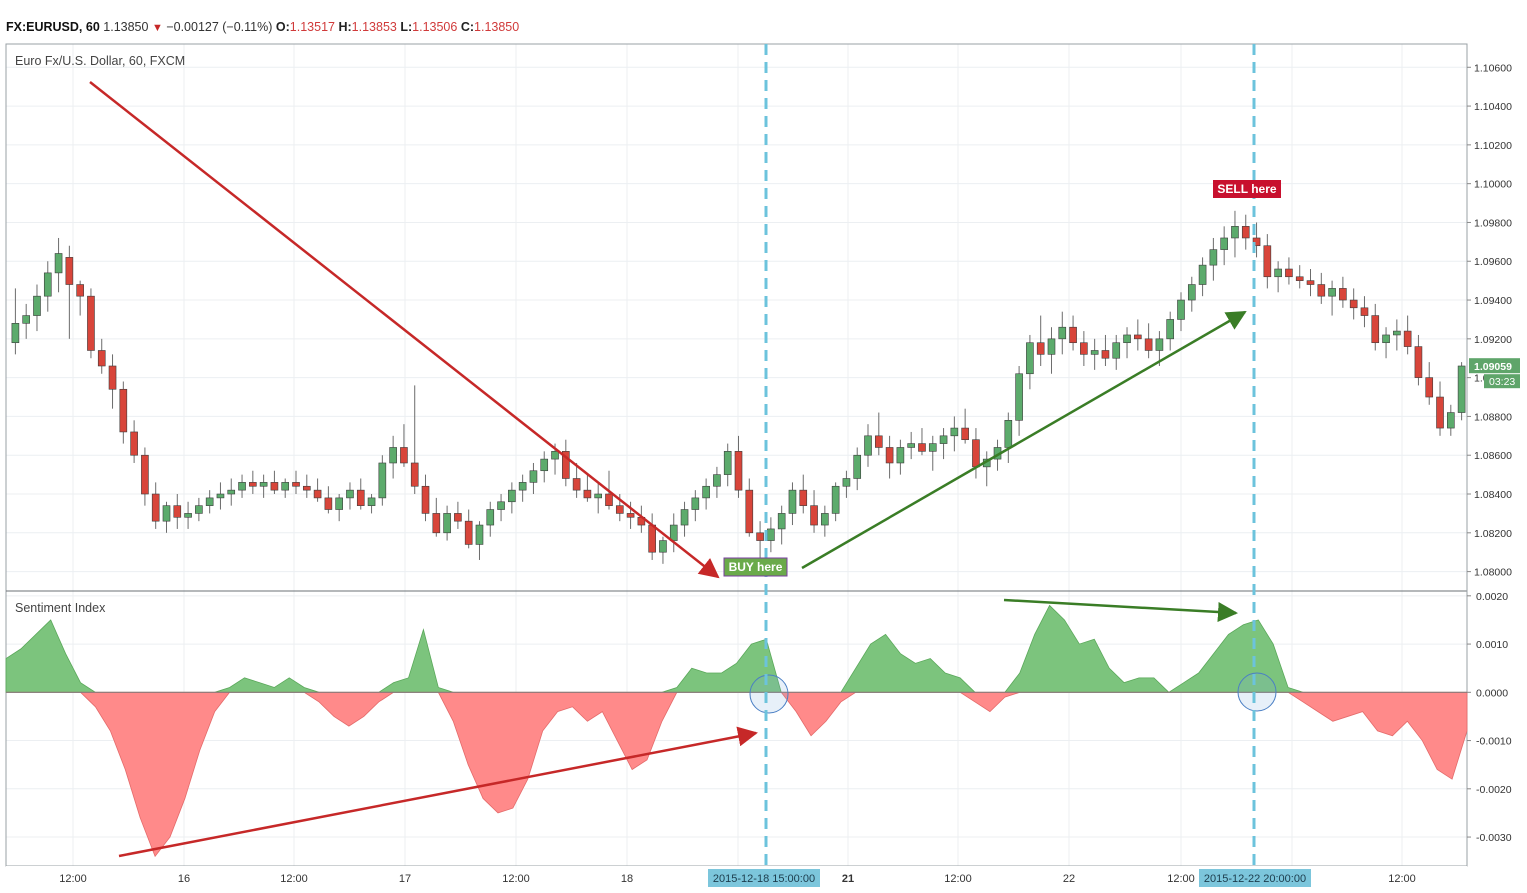 This screenshot has width=1527, height=893. Describe the element at coordinates (1494, 790) in the screenshot. I see `y-tick-label: -0.0020` at that location.